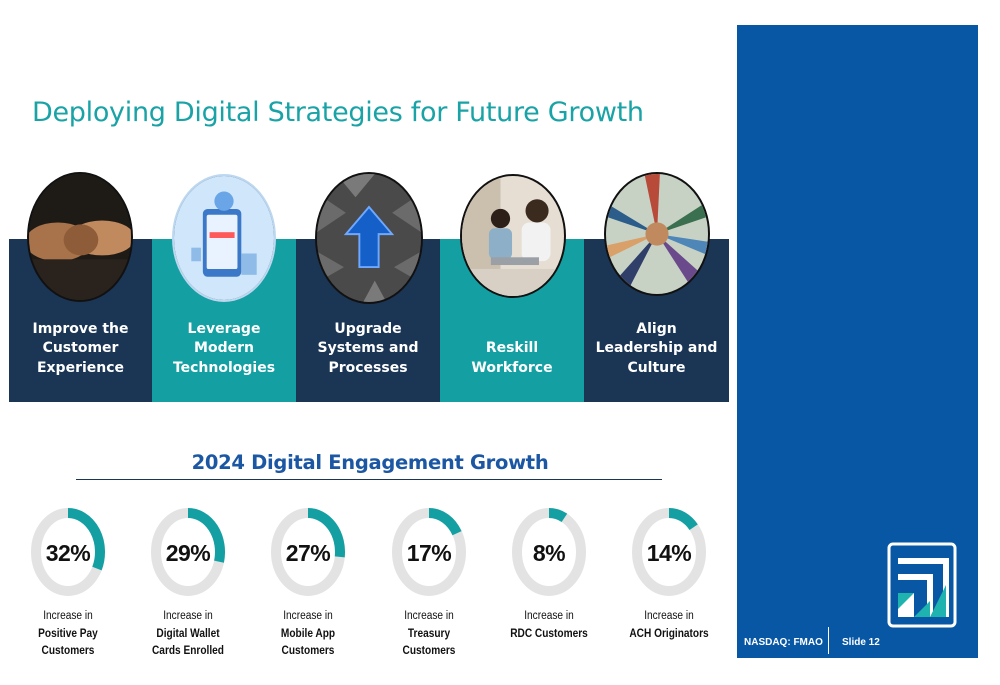 The height and width of the screenshot is (685, 1000). Describe the element at coordinates (308, 642) in the screenshot. I see `metric-caption-subject: Mobile App Customers` at that location.